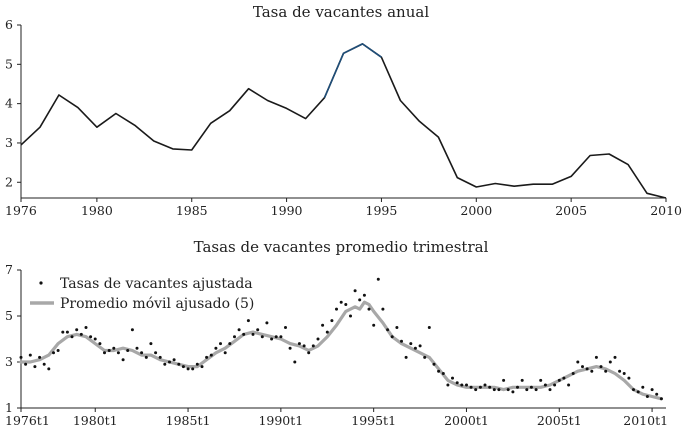 The image size is (683, 438). What do you see at coordinates (9, 103) in the screenshot?
I see `y-tick-label: 4` at bounding box center [9, 103].